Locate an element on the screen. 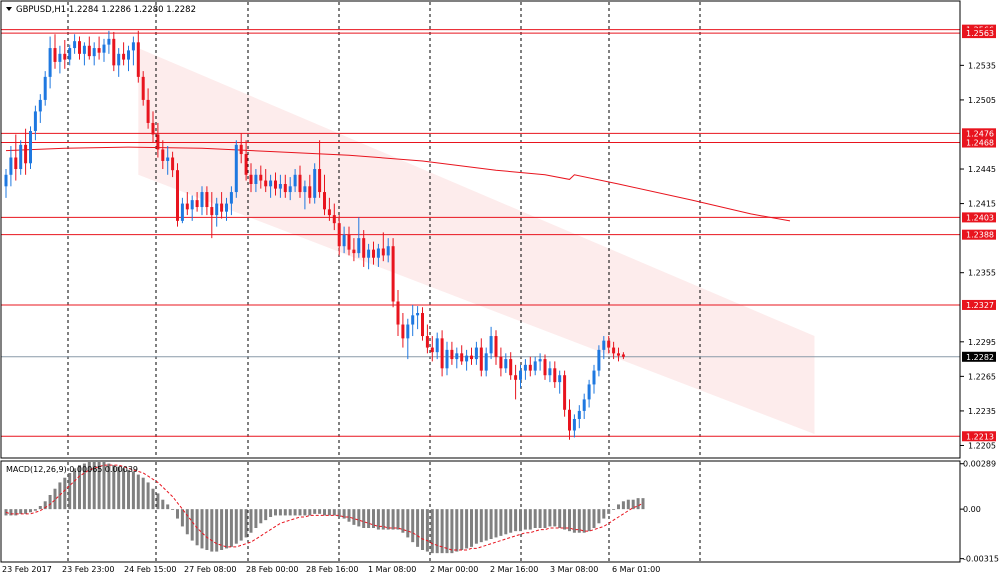  level-badge-label: 1.2468 is located at coordinates (980, 143).